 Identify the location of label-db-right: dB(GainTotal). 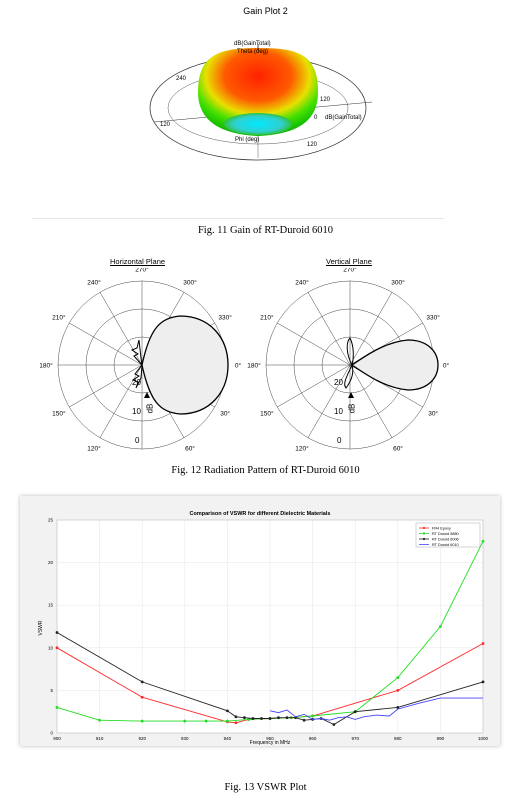
(343, 118).